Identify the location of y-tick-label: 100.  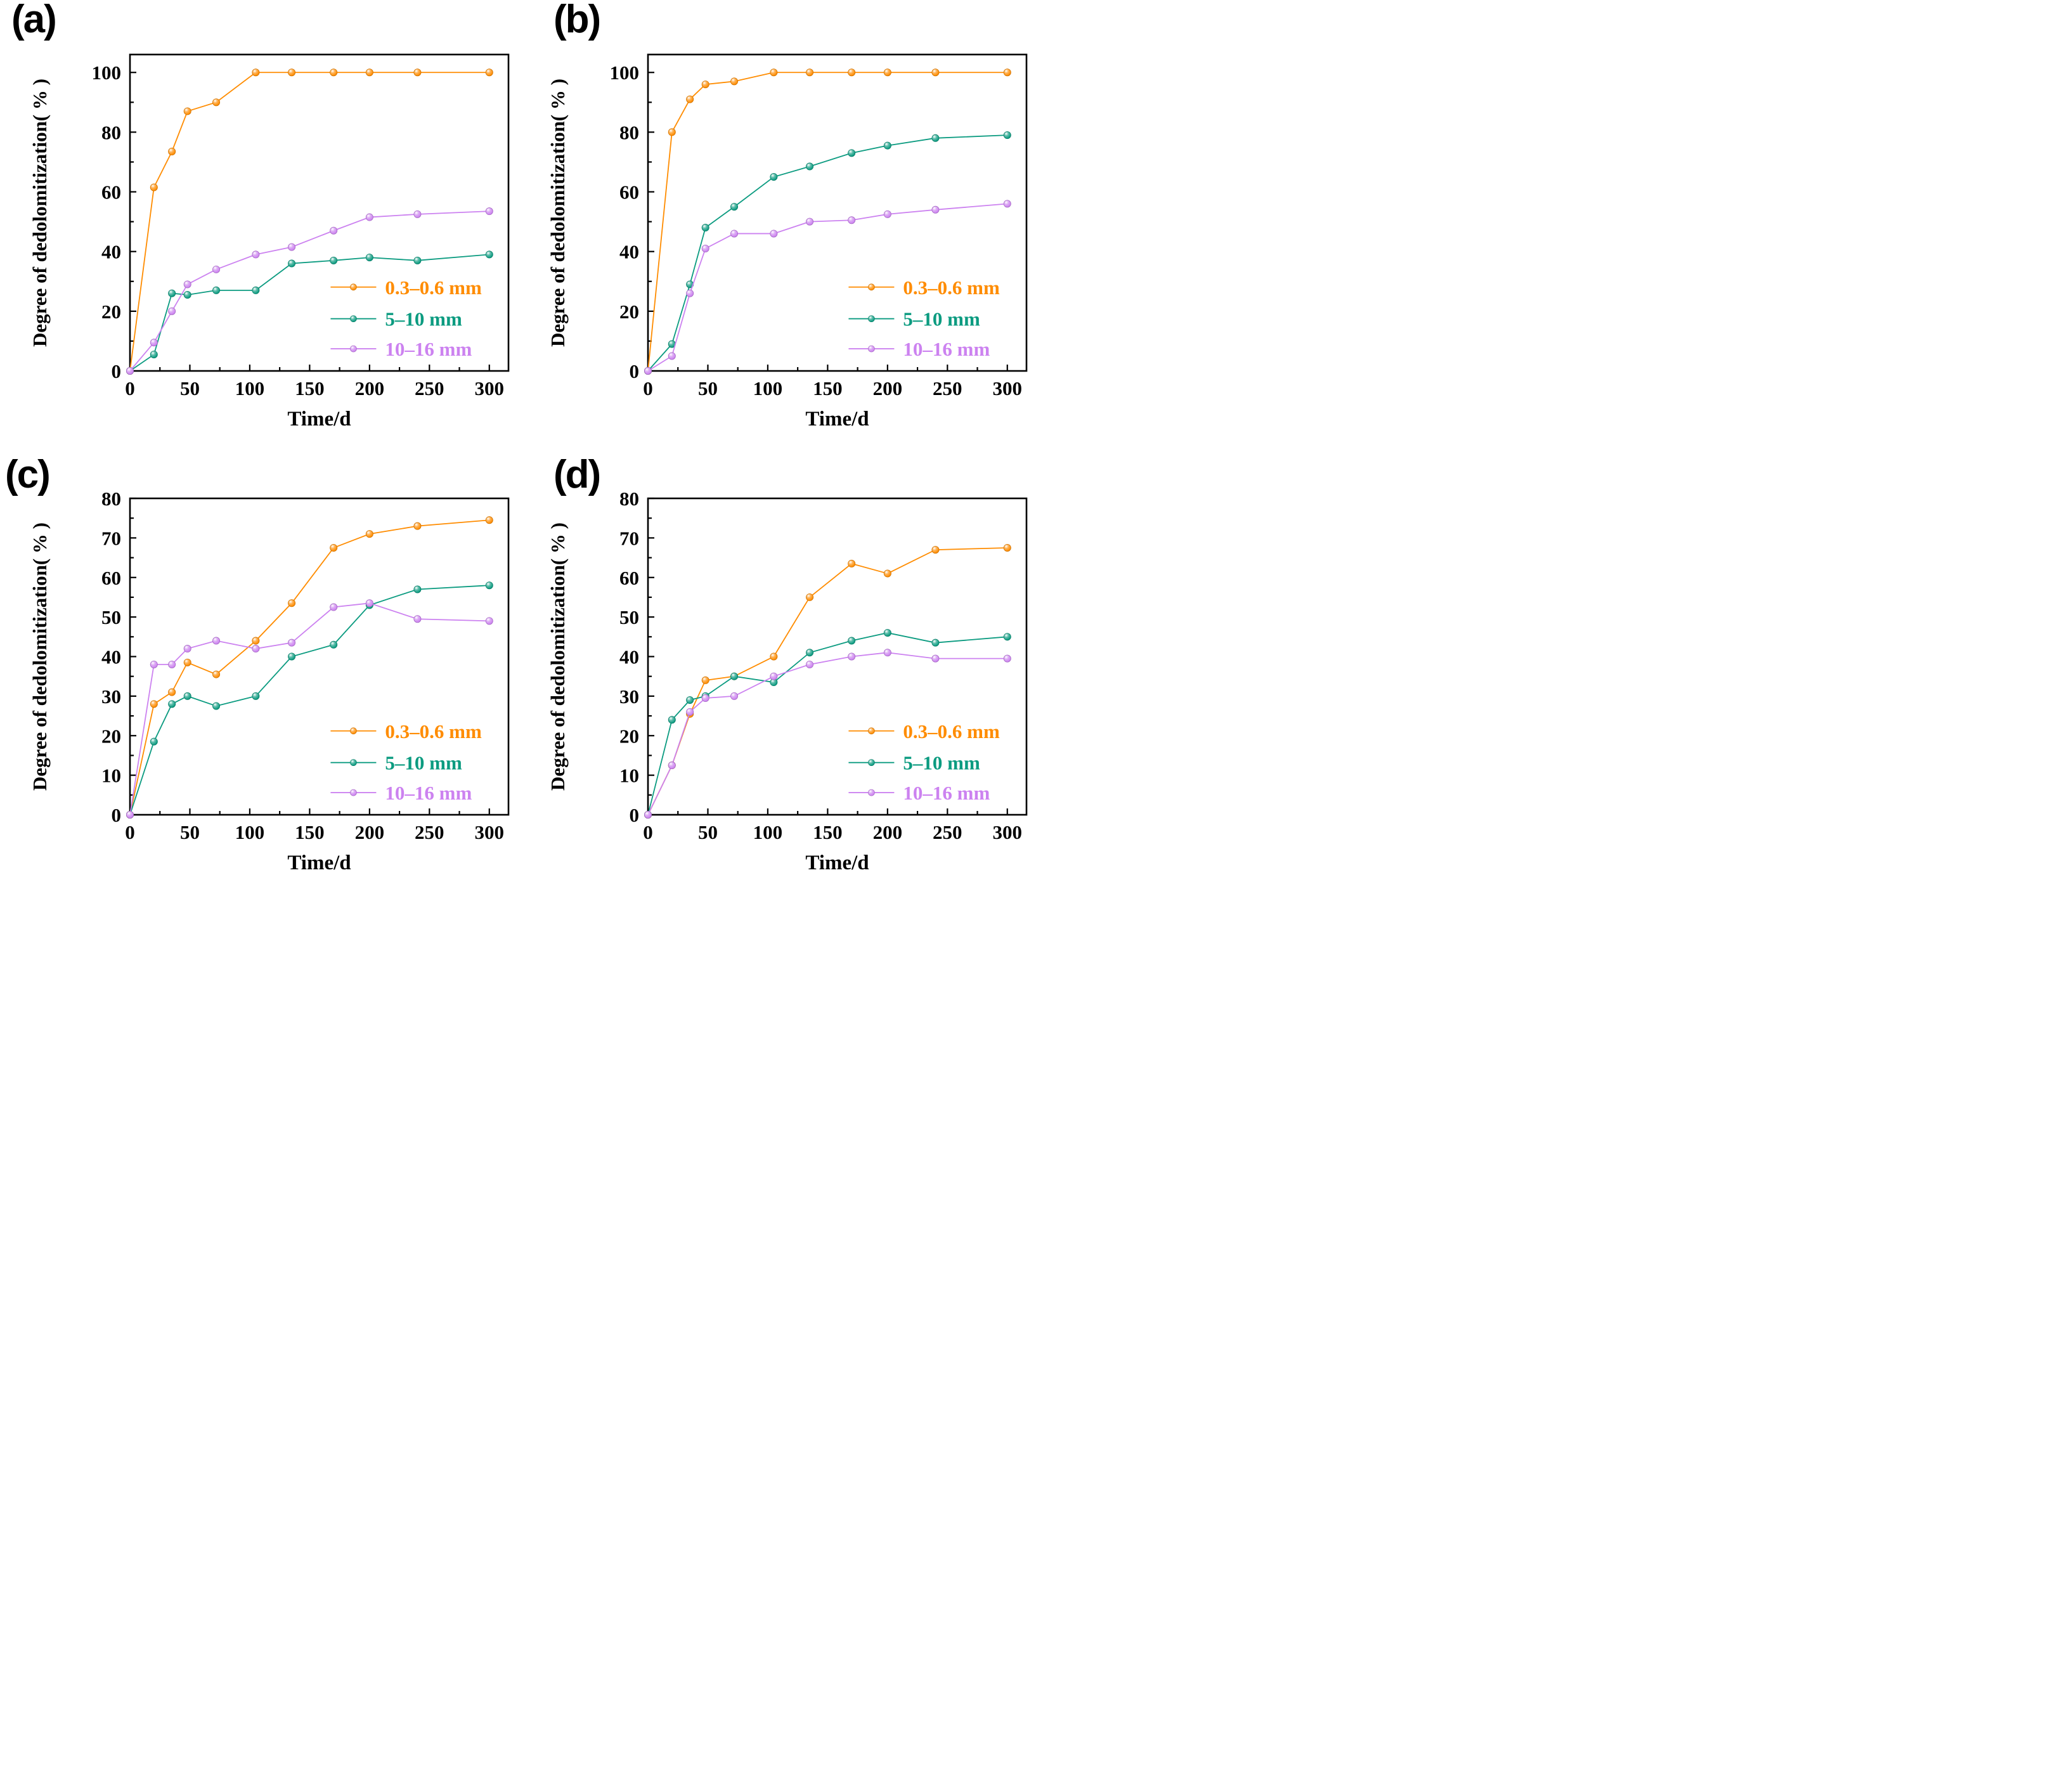
(107, 73).